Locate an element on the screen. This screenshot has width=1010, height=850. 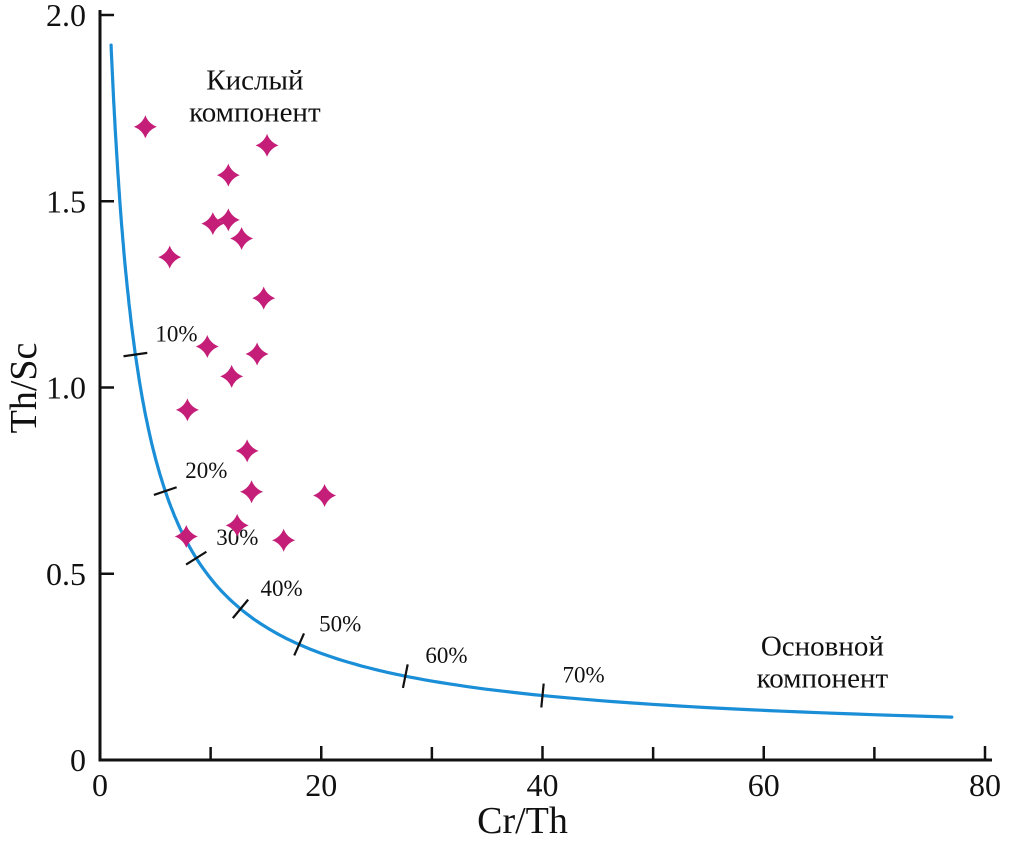
x-tick-label: 40 is located at coordinates (543, 785).